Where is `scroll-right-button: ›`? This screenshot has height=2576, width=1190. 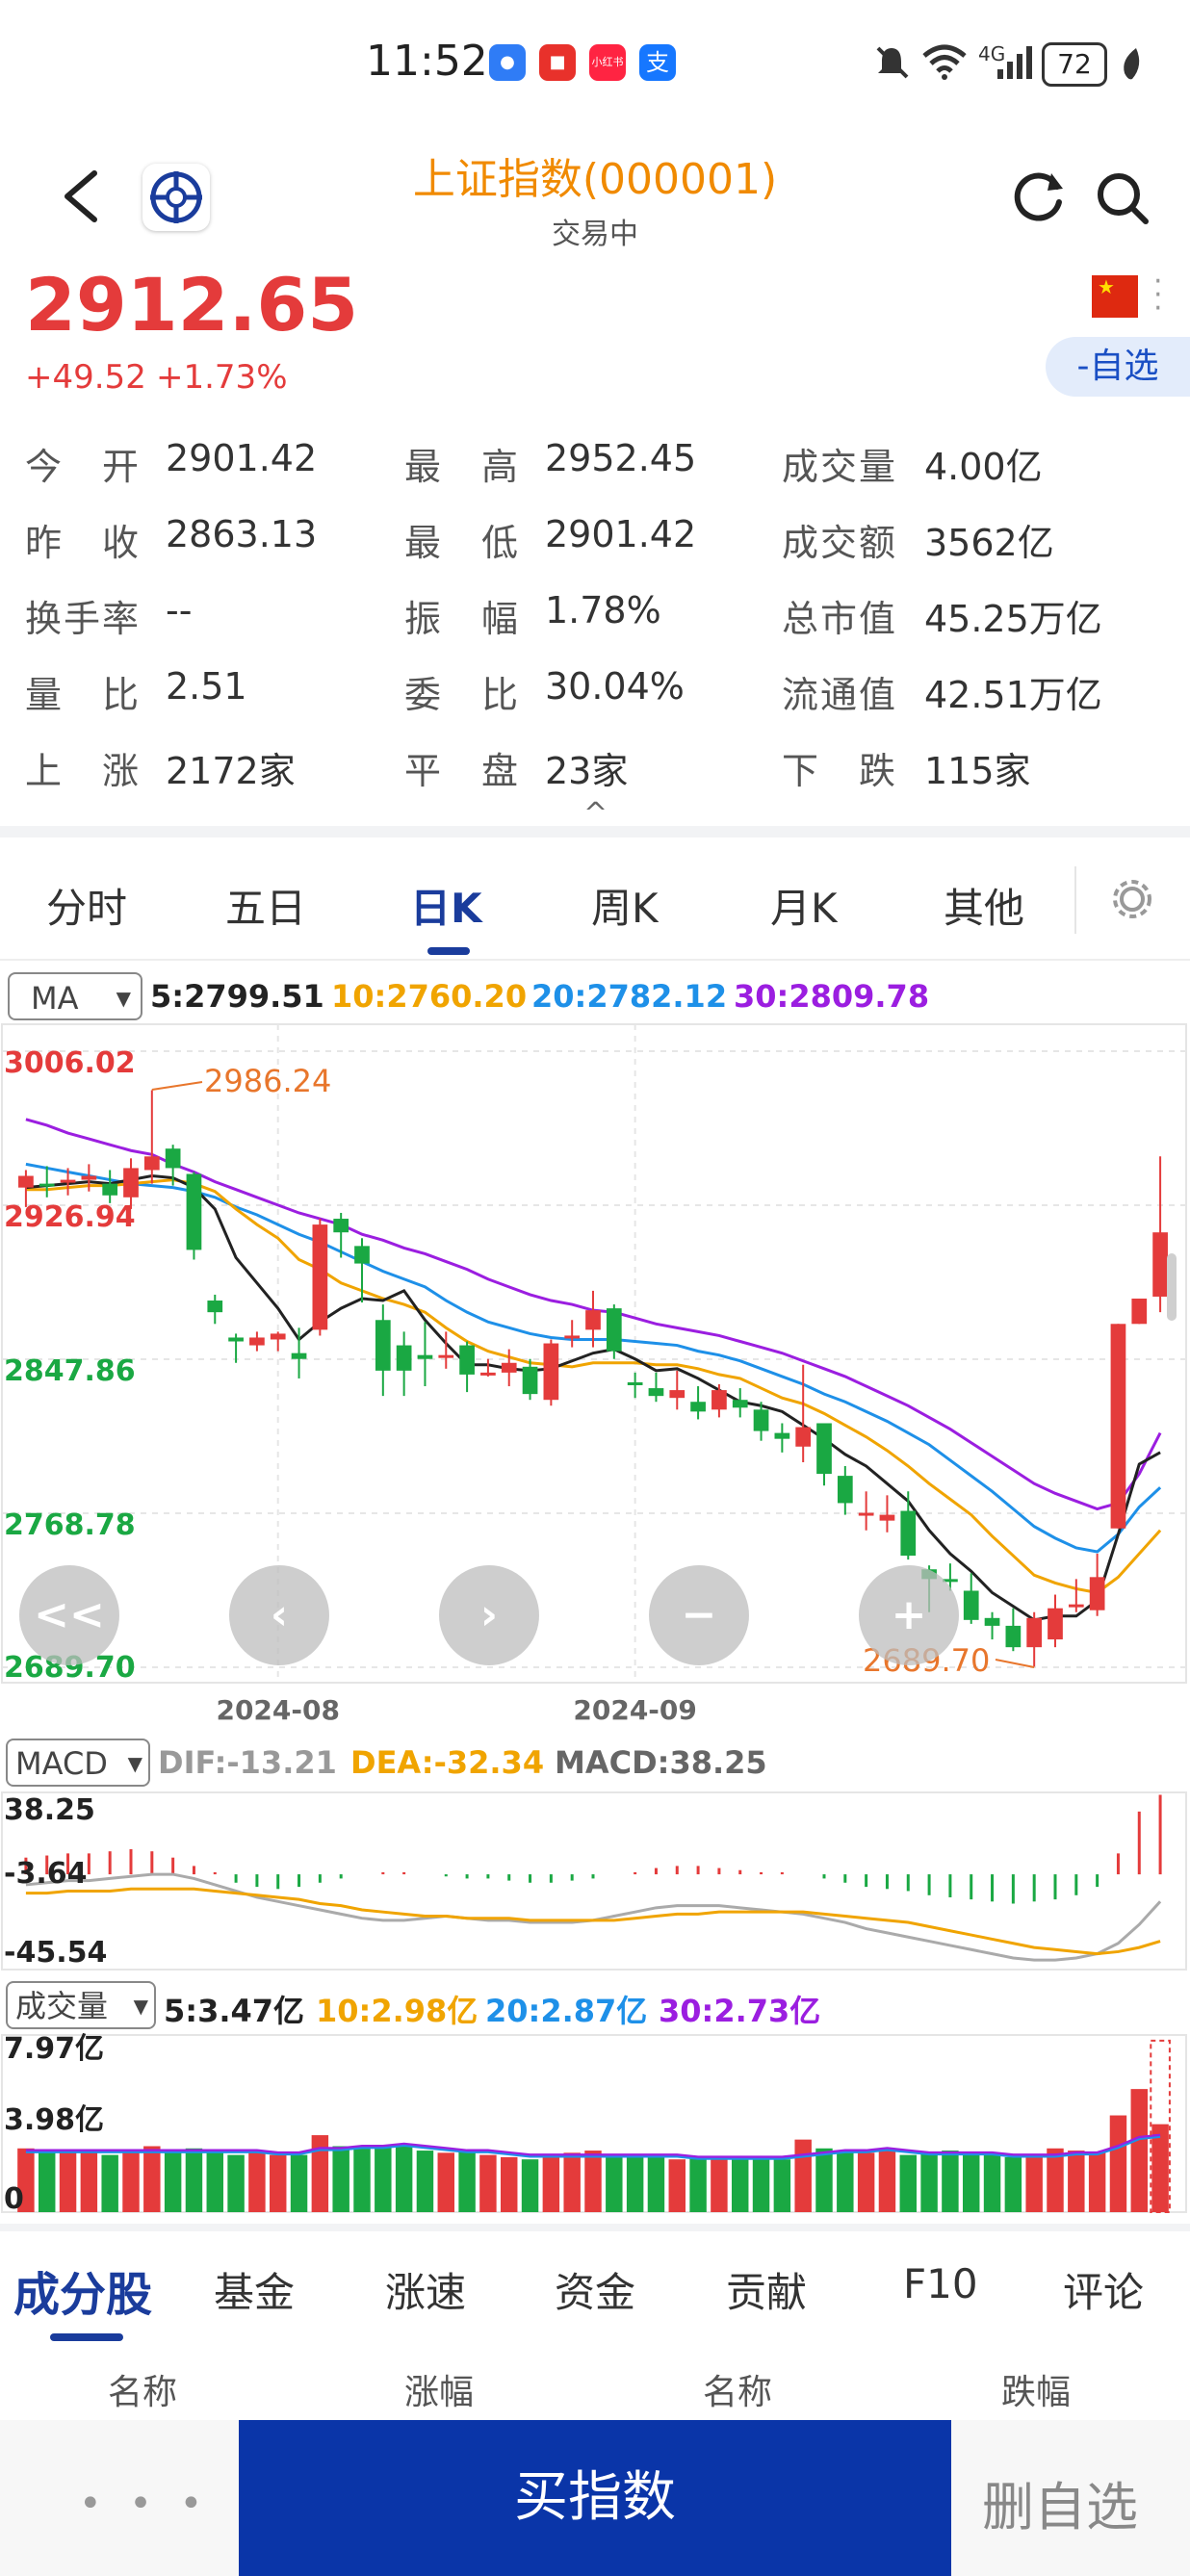 scroll-right-button: › is located at coordinates (489, 1615).